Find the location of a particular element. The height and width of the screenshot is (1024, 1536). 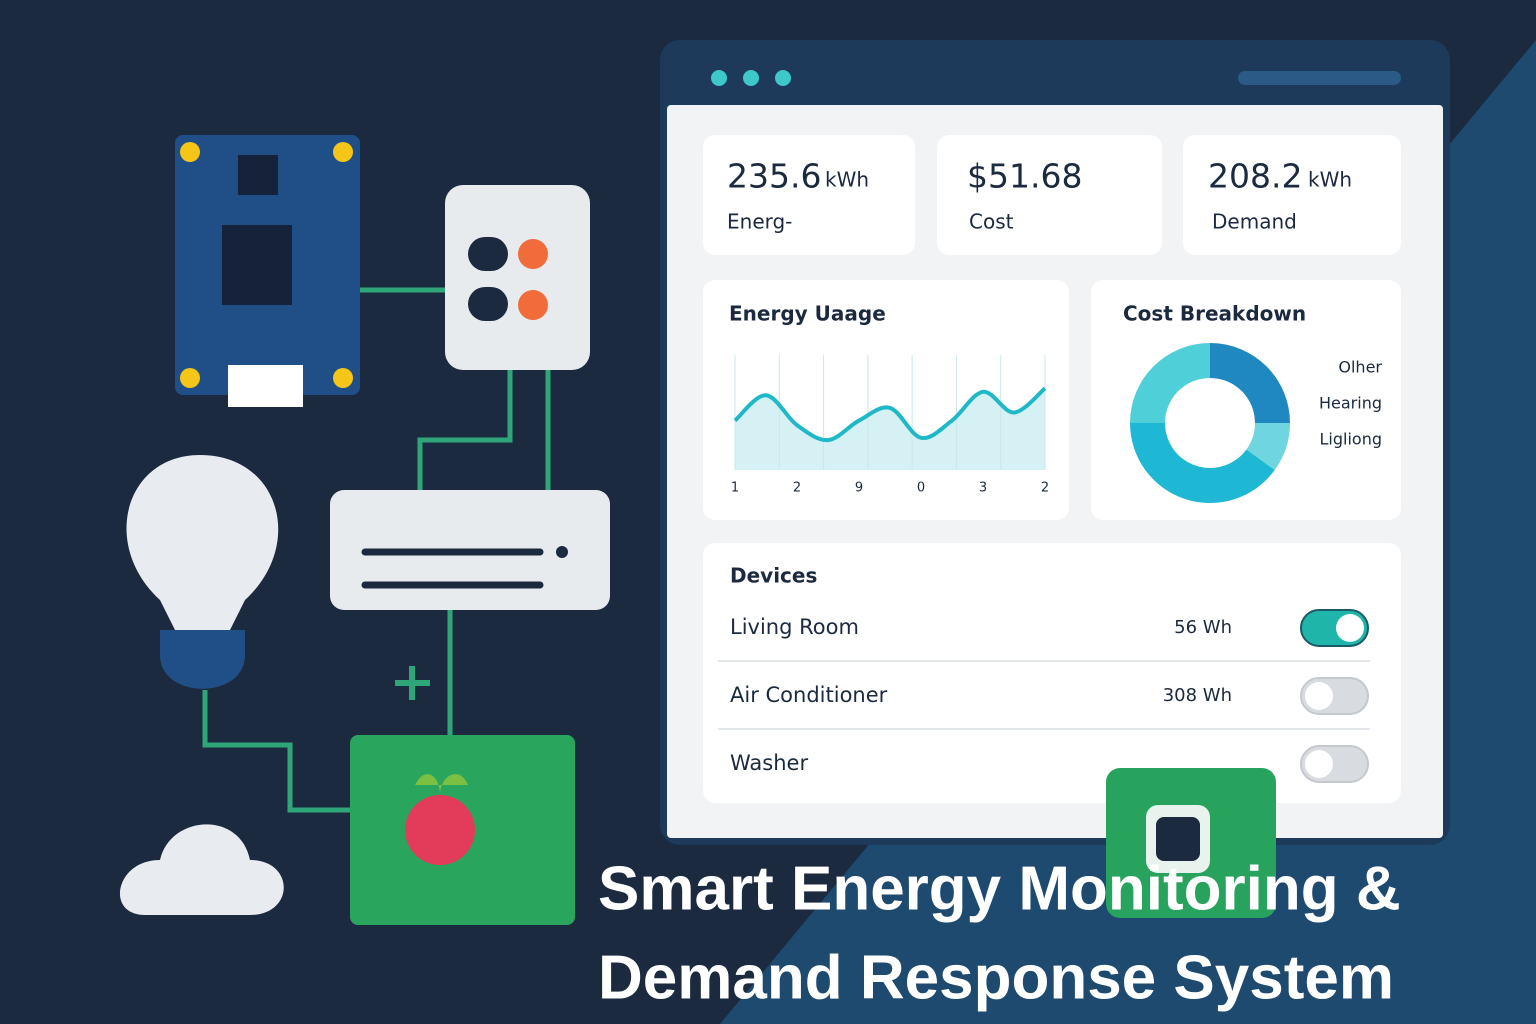

device-name: Washer is located at coordinates (769, 763).